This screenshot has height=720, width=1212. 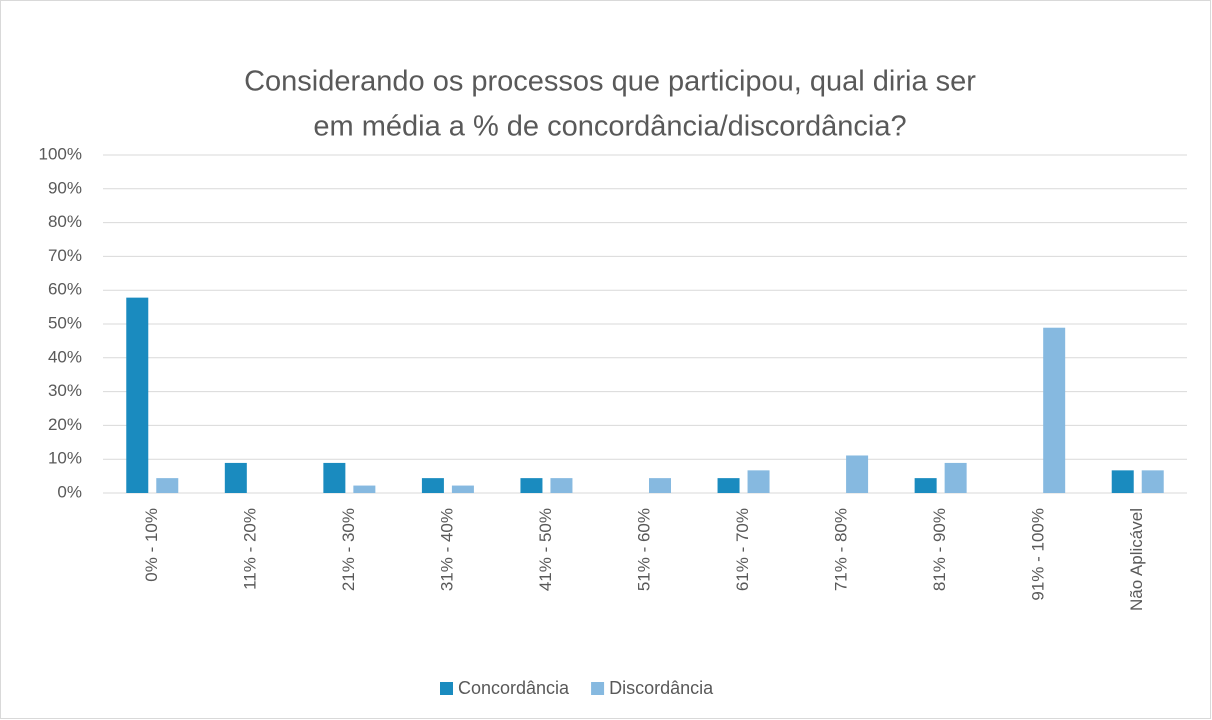 What do you see at coordinates (841, 549) in the screenshot?
I see `x-tick-label: 71% - 80%` at bounding box center [841, 549].